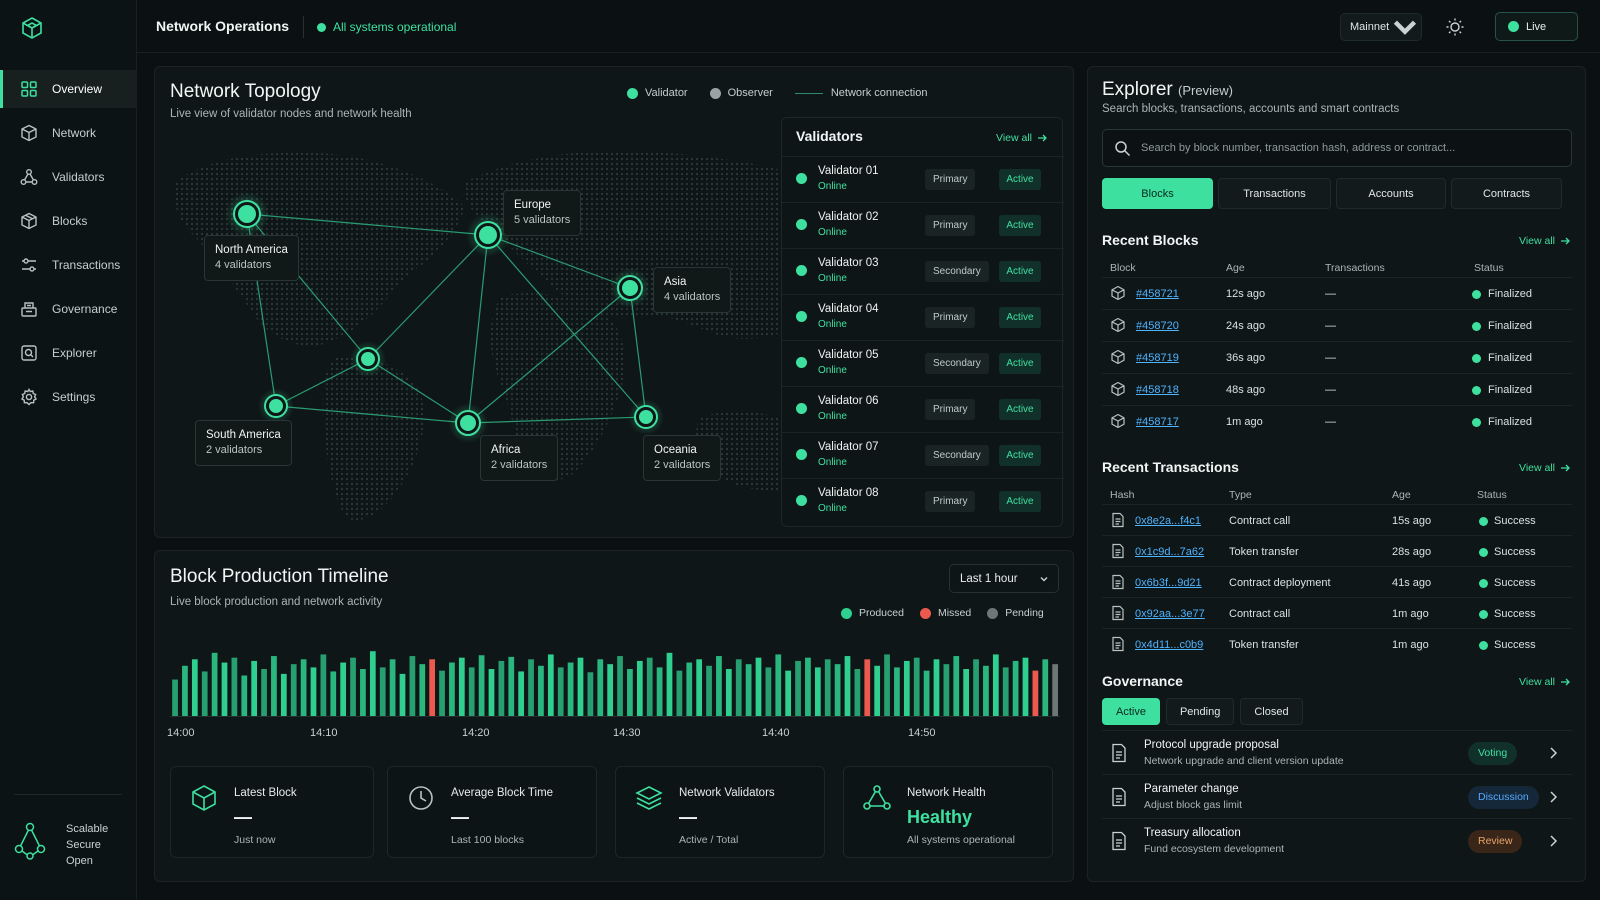 This screenshot has width=1600, height=900. What do you see at coordinates (1565, 241) in the screenshot?
I see `arrow-right-icon` at bounding box center [1565, 241].